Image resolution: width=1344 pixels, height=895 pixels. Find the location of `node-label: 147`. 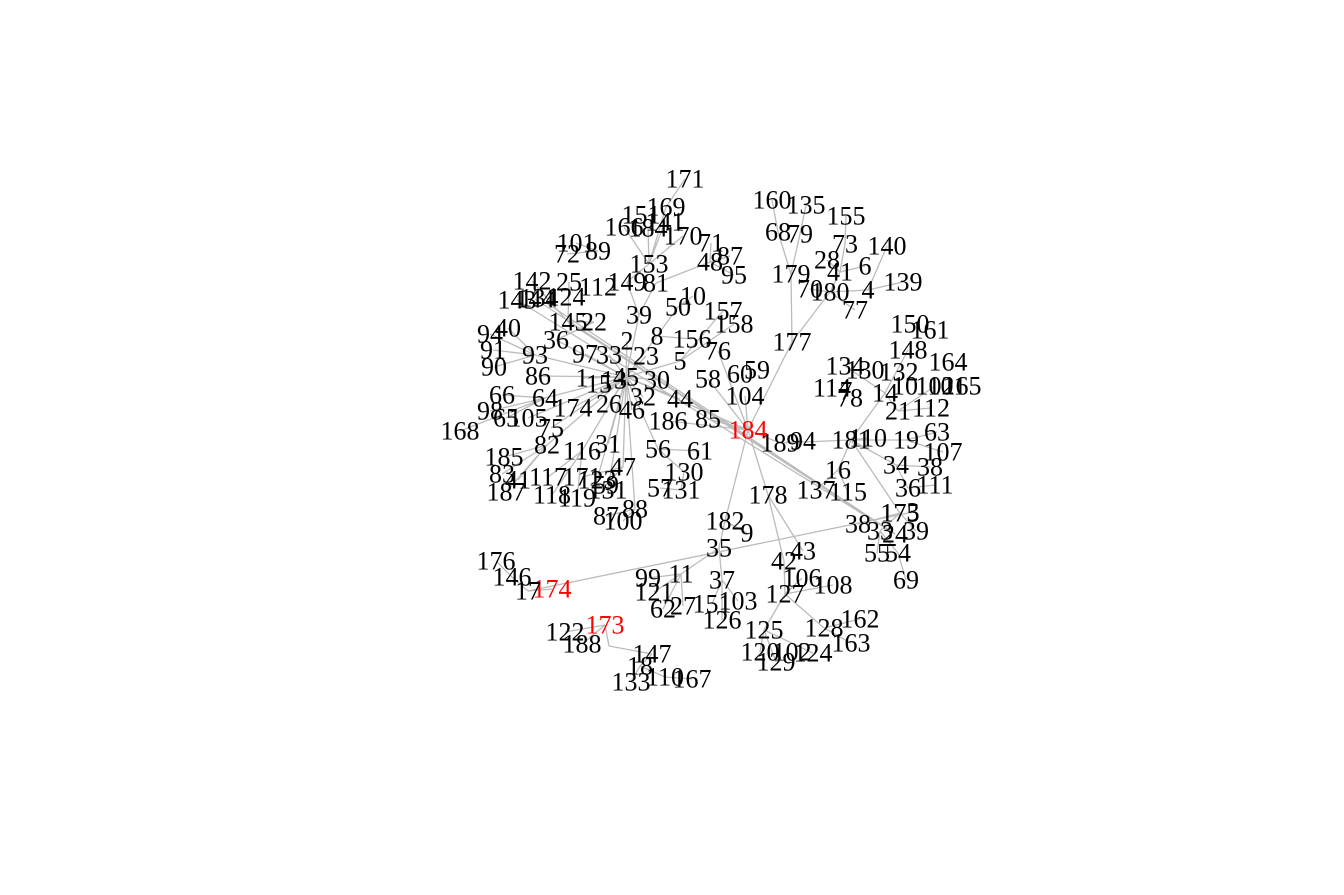

node-label: 147 is located at coordinates (652, 654).